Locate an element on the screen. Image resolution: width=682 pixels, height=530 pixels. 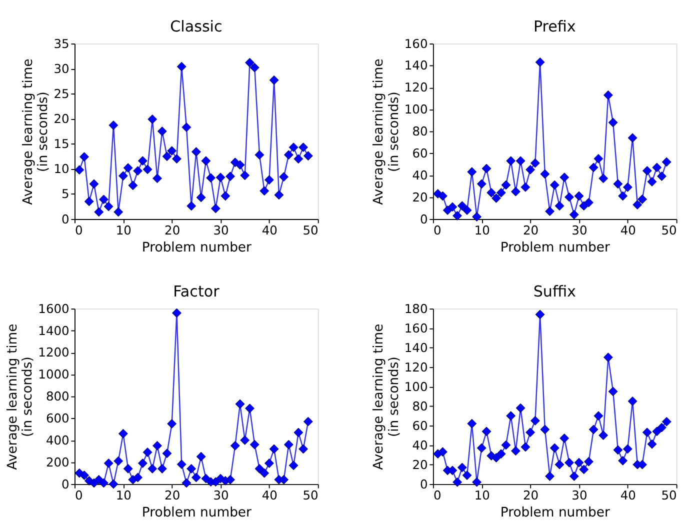
y-tick-label: 160 is located at coordinates (416, 43).